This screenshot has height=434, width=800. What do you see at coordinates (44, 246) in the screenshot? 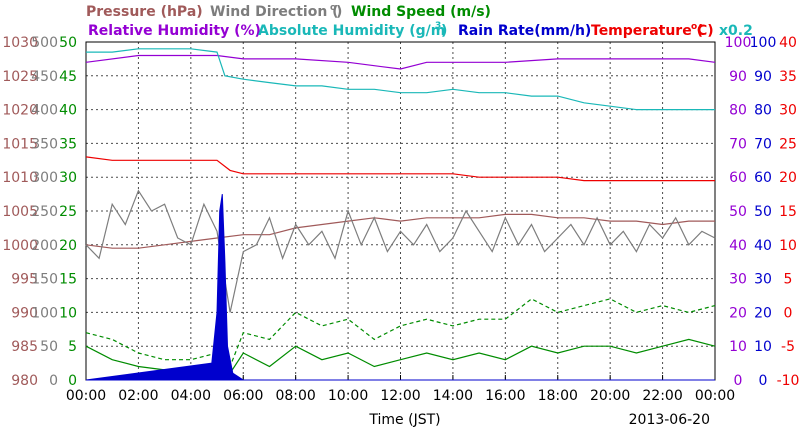
I see `y-tick-wind_dir: 200` at bounding box center [44, 246].